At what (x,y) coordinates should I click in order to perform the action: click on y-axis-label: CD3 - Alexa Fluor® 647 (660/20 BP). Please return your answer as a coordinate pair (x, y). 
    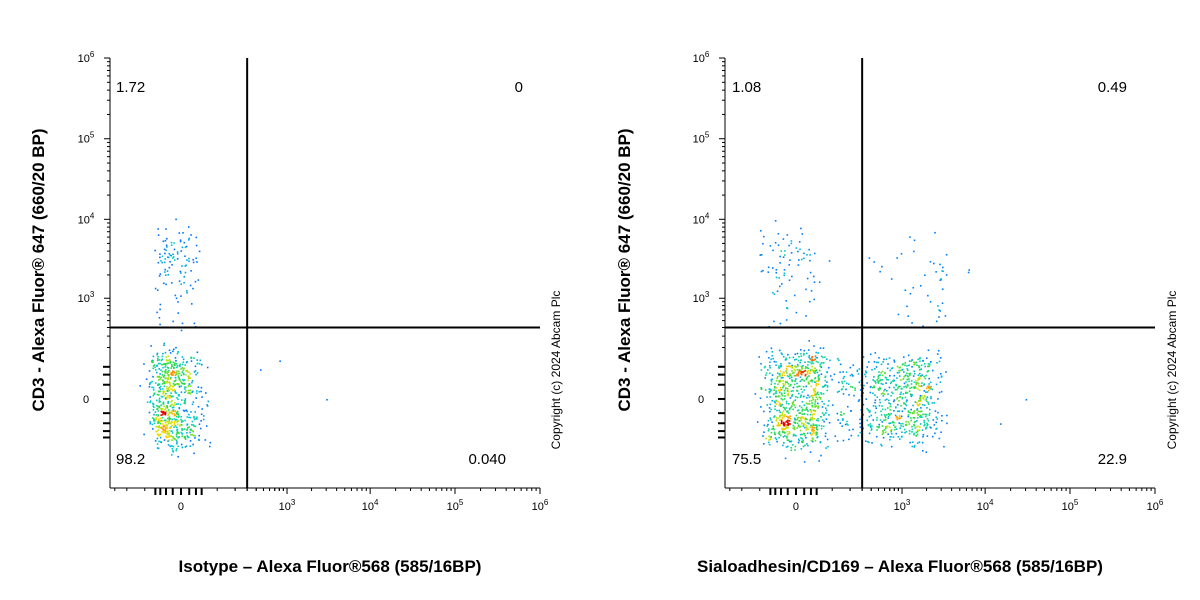
    Looking at the image, I should click on (624, 269).